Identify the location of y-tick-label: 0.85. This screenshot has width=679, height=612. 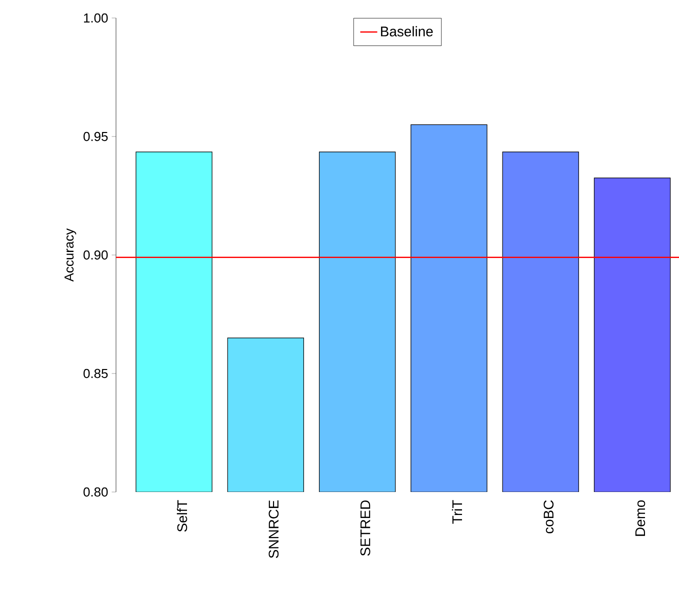
(96, 373).